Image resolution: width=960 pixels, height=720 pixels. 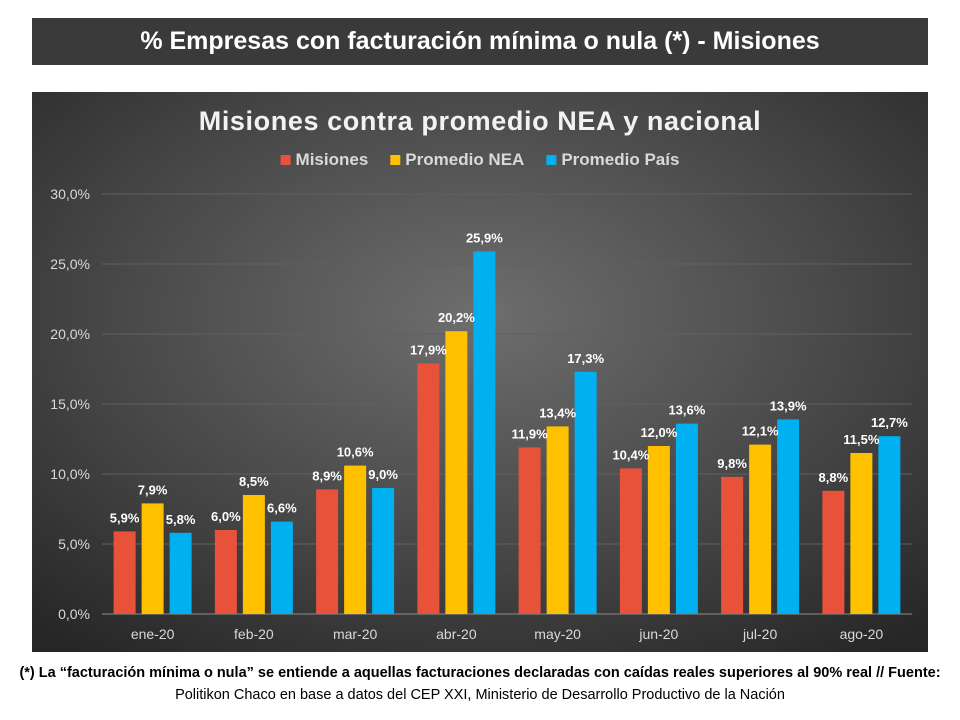 What do you see at coordinates (70, 264) in the screenshot?
I see `y-tick-label: 25,0%` at bounding box center [70, 264].